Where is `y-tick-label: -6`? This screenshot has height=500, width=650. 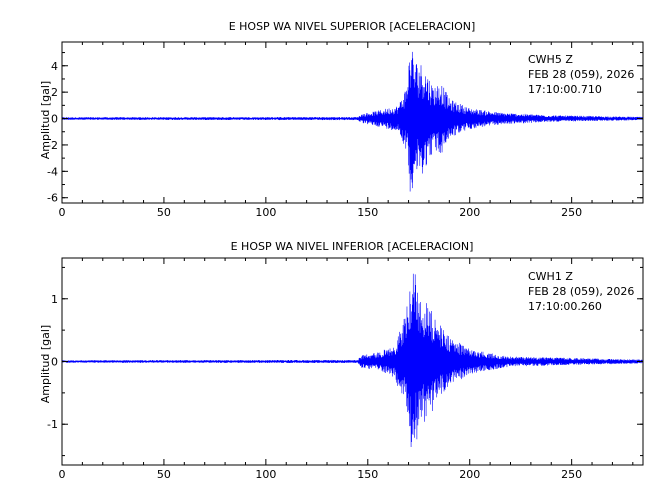 y-tick-label: -6 is located at coordinates (52, 198).